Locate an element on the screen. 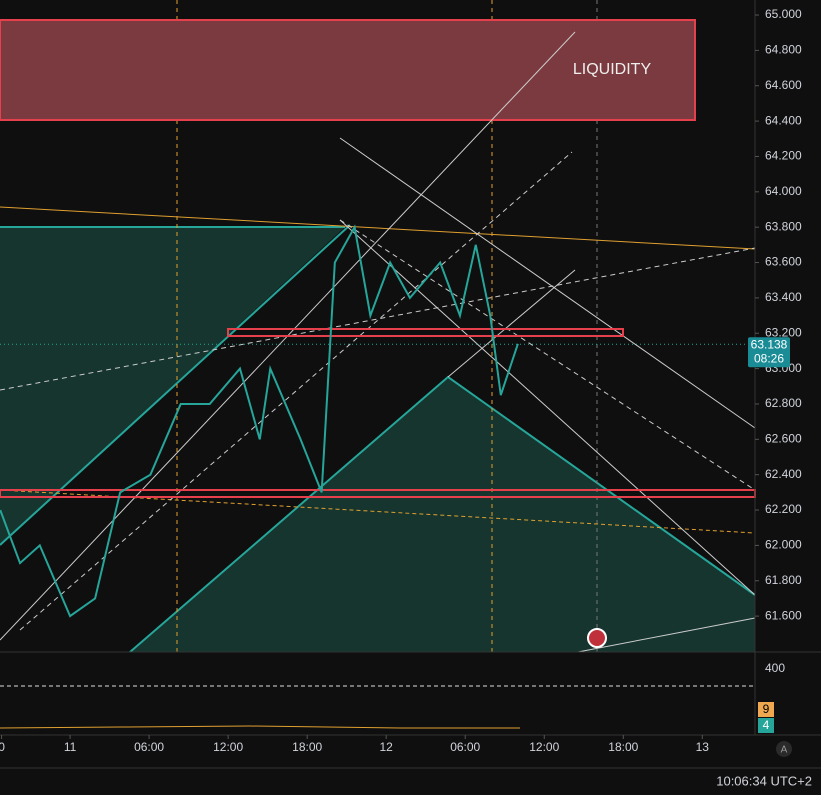 This screenshot has width=821, height=795. indicator-value: 9 is located at coordinates (766, 709).